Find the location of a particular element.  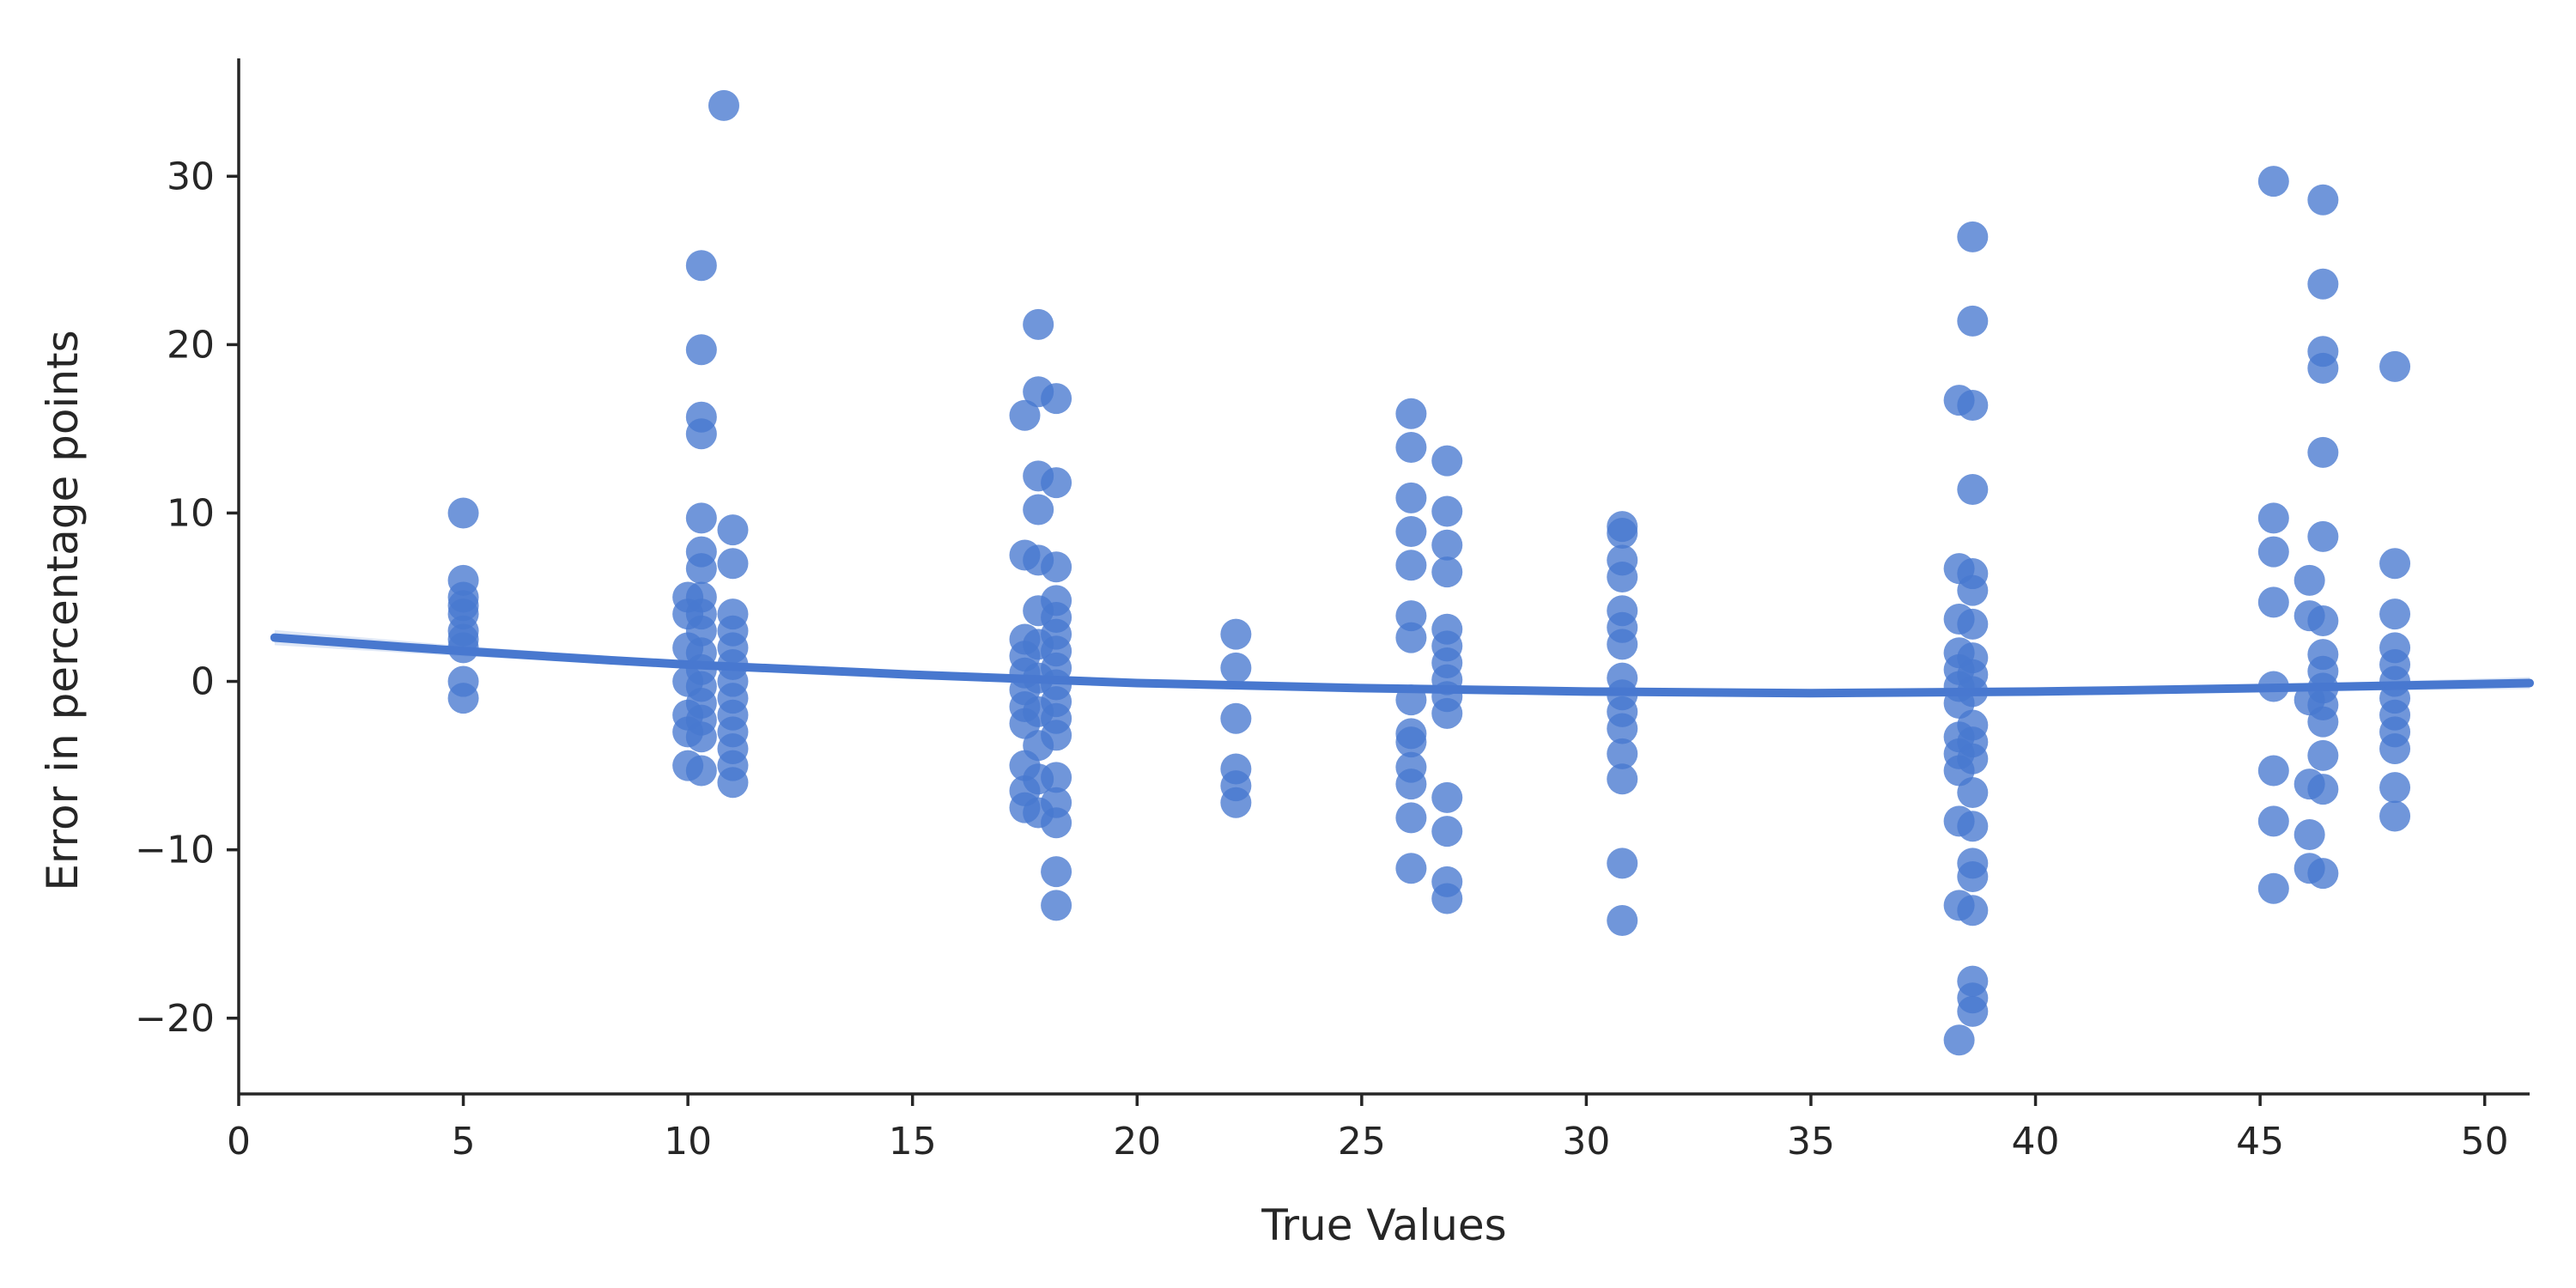

y-axis-label: Error in percentage points is located at coordinates (63, 610).